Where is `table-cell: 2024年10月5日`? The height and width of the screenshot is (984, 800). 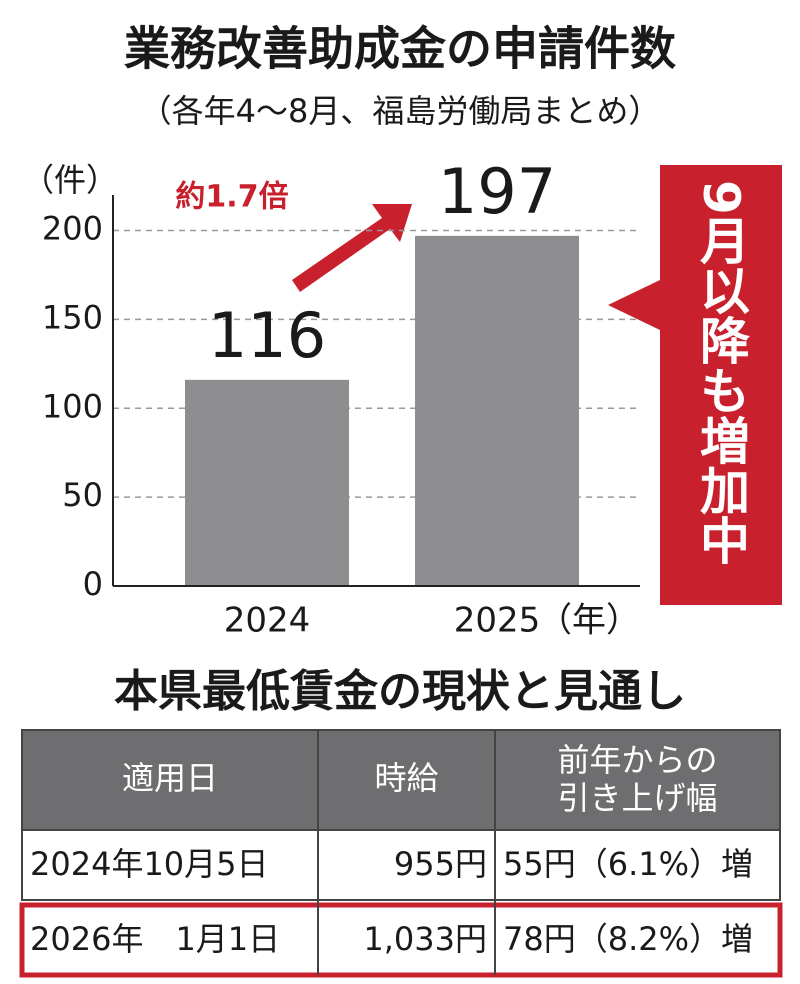
table-cell: 2024年10月5日 is located at coordinates (149, 864).